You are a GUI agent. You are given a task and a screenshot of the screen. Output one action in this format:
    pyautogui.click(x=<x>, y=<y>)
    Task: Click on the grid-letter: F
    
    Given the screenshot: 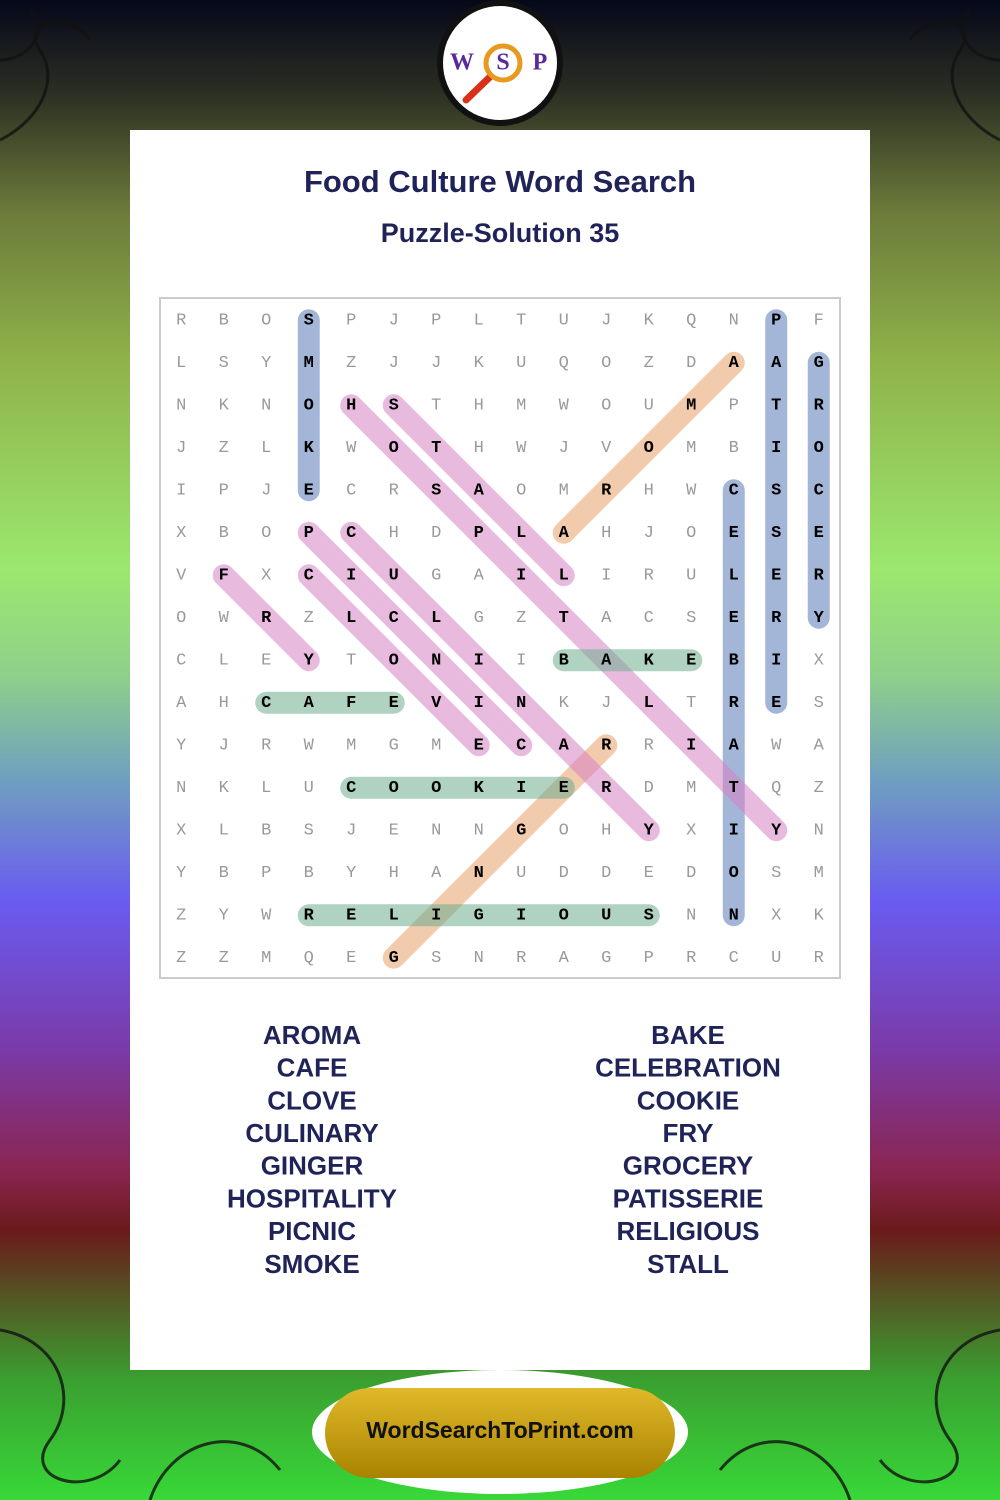 What is the action you would take?
    pyautogui.click(x=819, y=321)
    